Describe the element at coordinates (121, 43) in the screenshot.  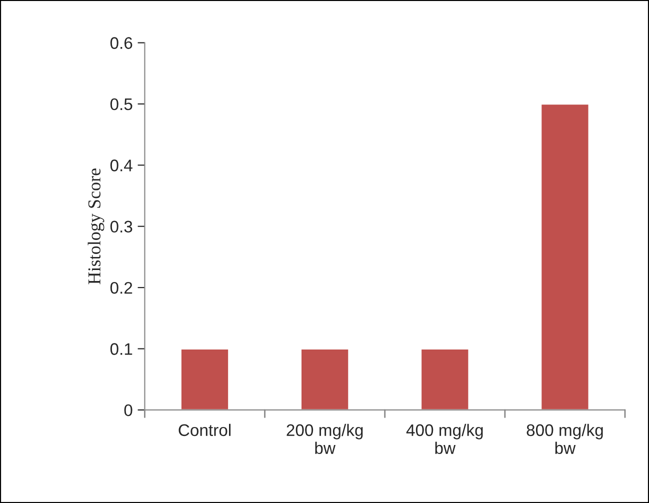
I see `y-tick-label: 0.6` at that location.